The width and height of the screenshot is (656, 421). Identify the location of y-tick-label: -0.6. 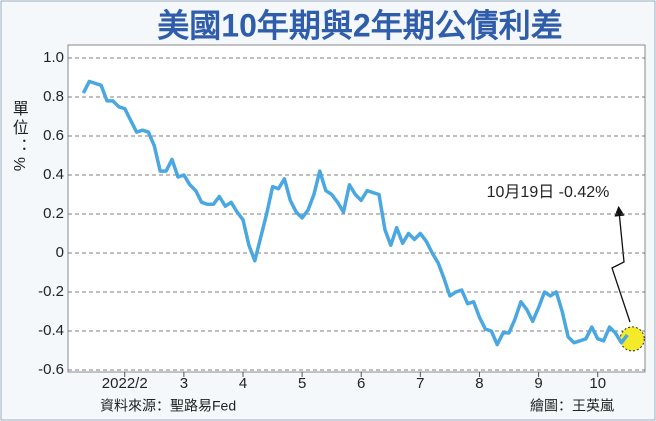
(51, 369).